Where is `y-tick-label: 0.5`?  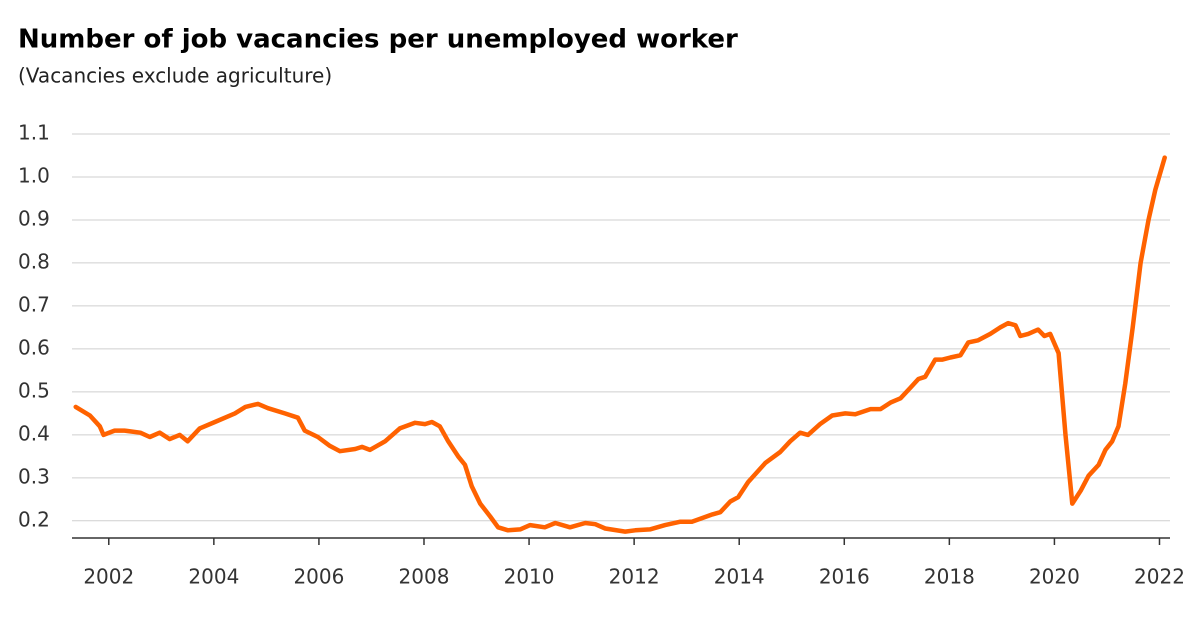 y-tick-label: 0.5 is located at coordinates (34, 390).